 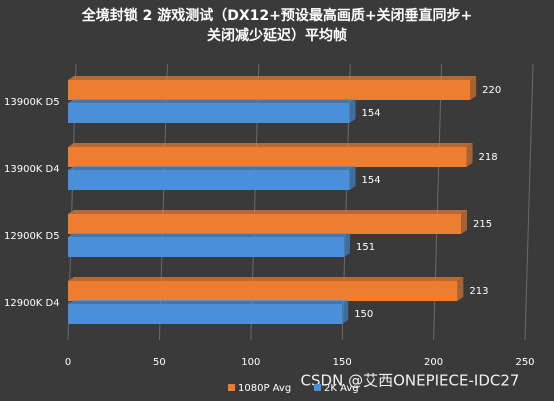 What do you see at coordinates (264, 388) in the screenshot?
I see `legend-label: 1080P Avg` at bounding box center [264, 388].